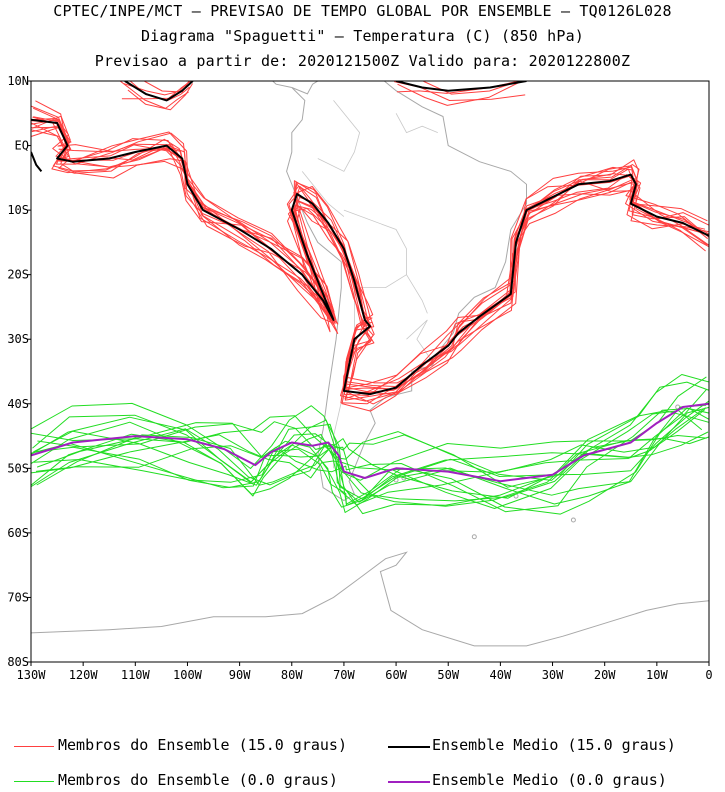  Describe the element at coordinates (18, 339) in the screenshot. I see `y-tick-label: 30S` at that location.